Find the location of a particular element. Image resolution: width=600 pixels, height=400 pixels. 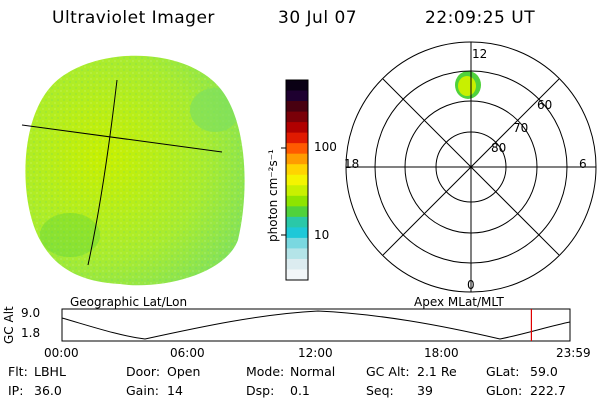

status-ip-value: 36.0 is located at coordinates (48, 390).